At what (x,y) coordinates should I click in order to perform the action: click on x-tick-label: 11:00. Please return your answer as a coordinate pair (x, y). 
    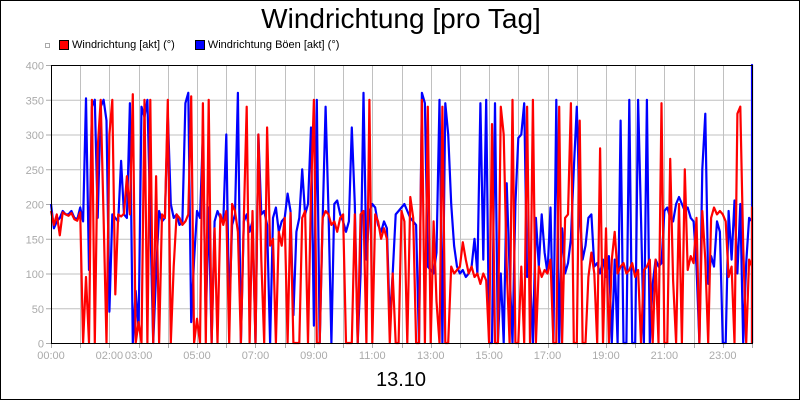
    Looking at the image, I should click on (372, 356).